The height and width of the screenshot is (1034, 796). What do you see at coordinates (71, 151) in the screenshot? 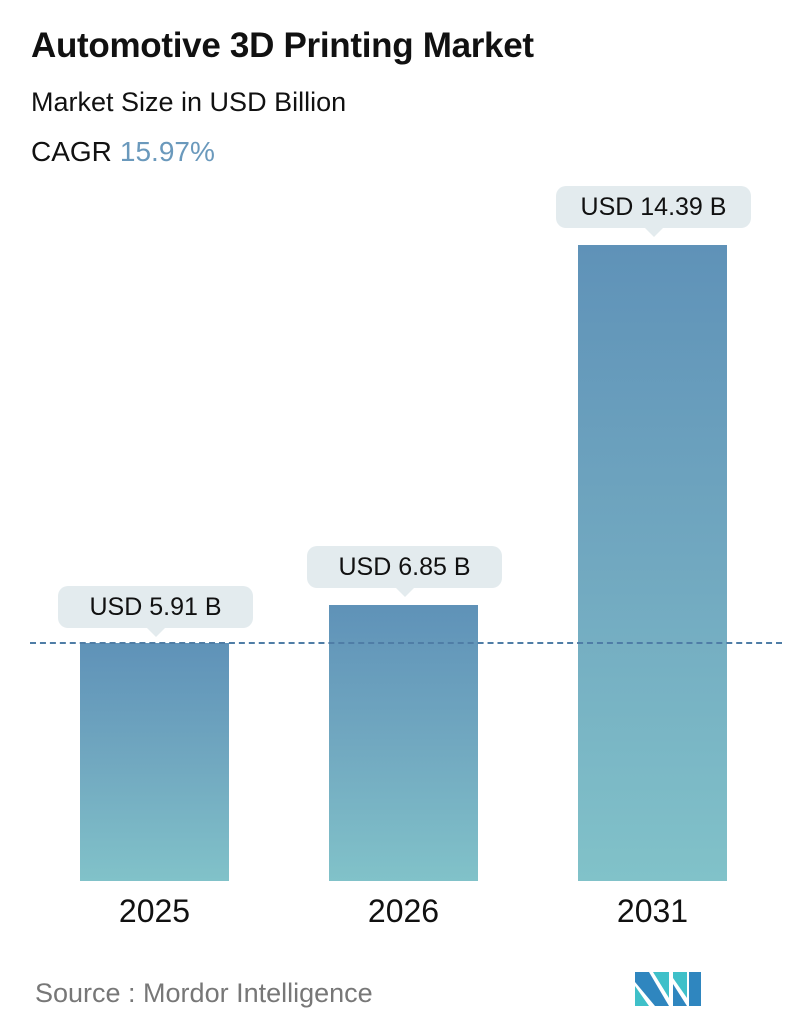
I see `cagr-label: CAGR` at bounding box center [71, 151].